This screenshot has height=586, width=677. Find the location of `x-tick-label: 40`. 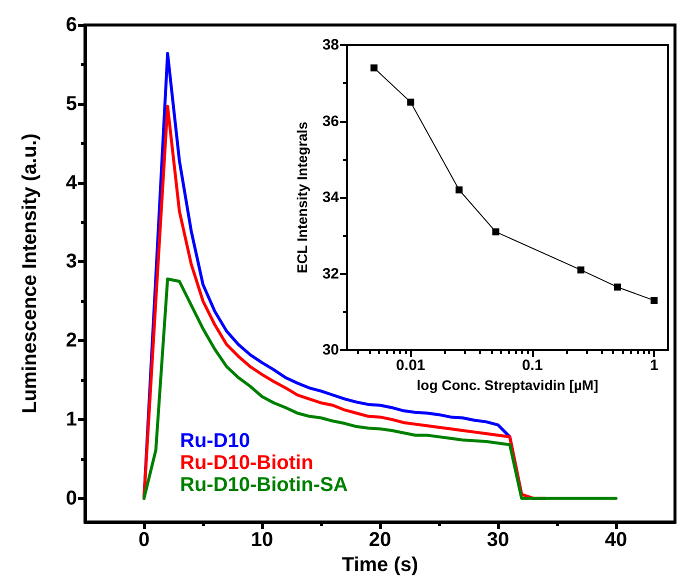

x-tick-label: 40 is located at coordinates (616, 540).